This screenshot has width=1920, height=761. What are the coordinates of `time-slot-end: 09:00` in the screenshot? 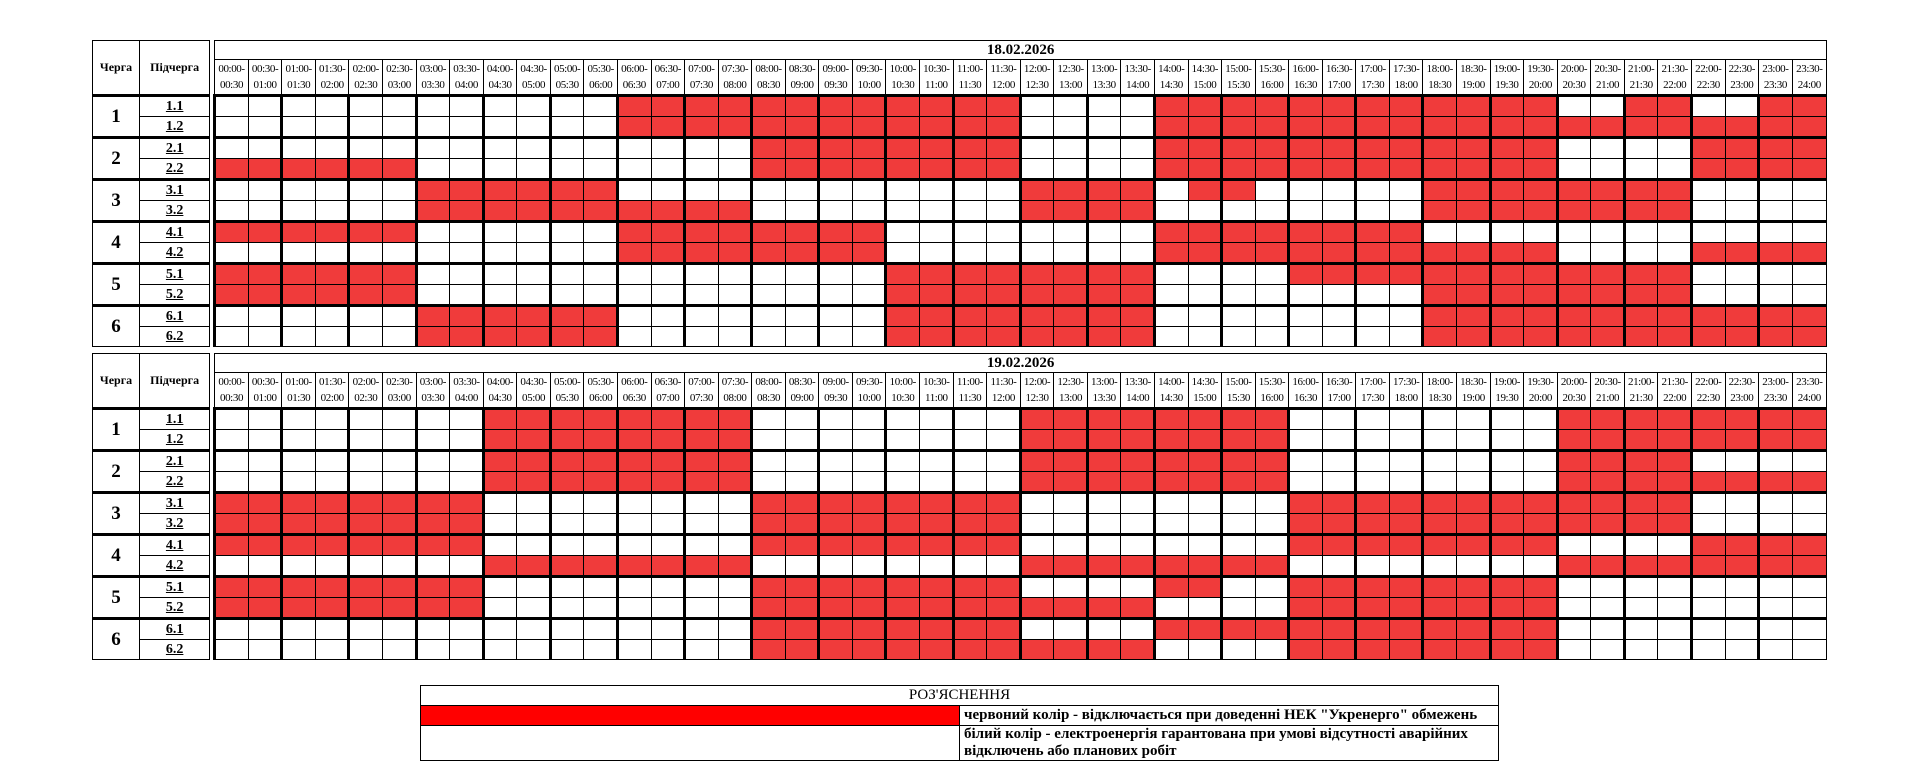 It's located at (802, 398).